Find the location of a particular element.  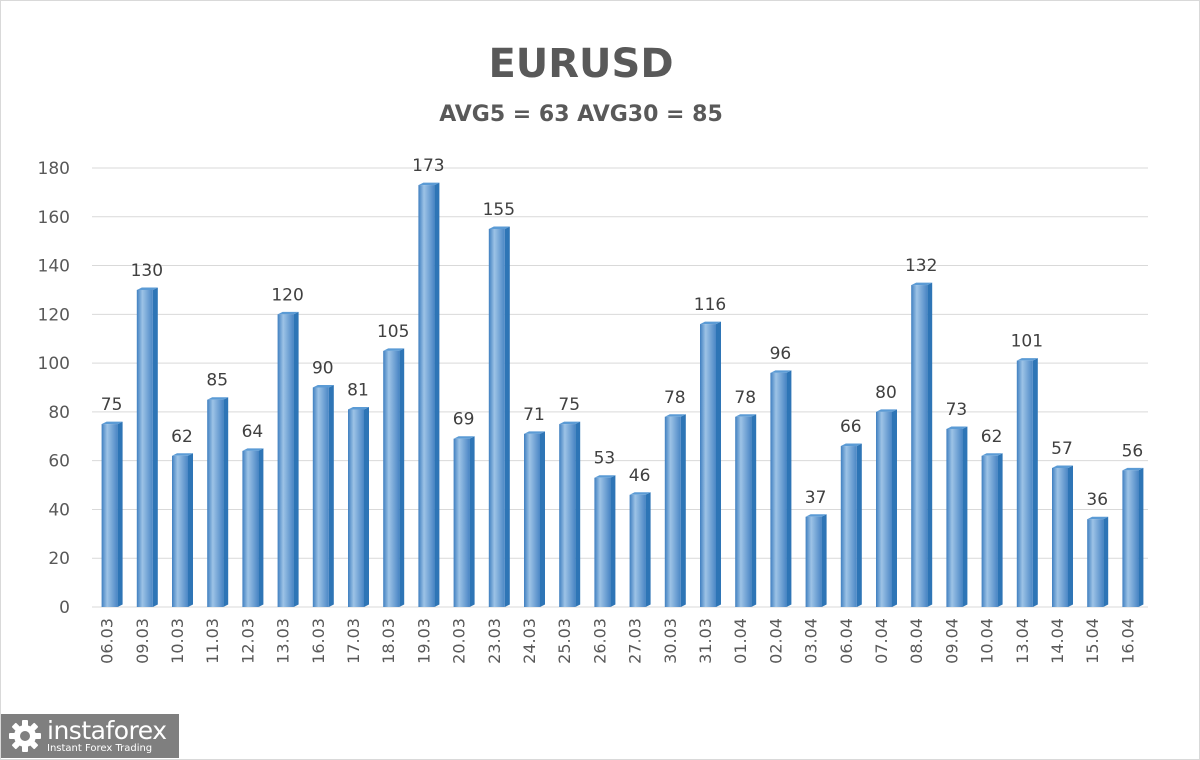

x-tick-label: 01.04 is located at coordinates (740, 641).